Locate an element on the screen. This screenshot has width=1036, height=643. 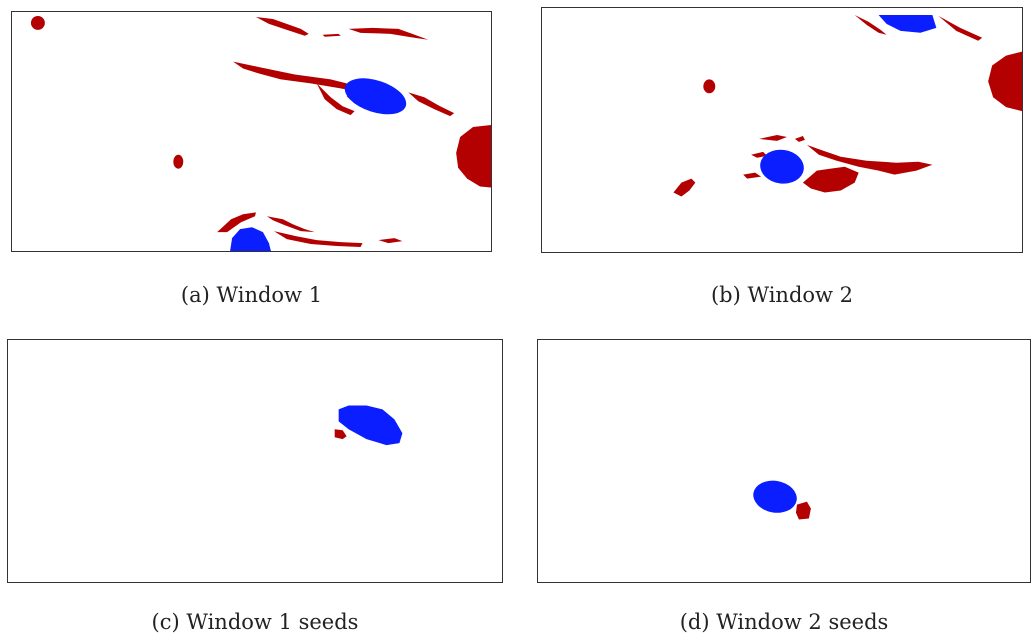
caption-a-label: (a) is located at coordinates (195, 295).